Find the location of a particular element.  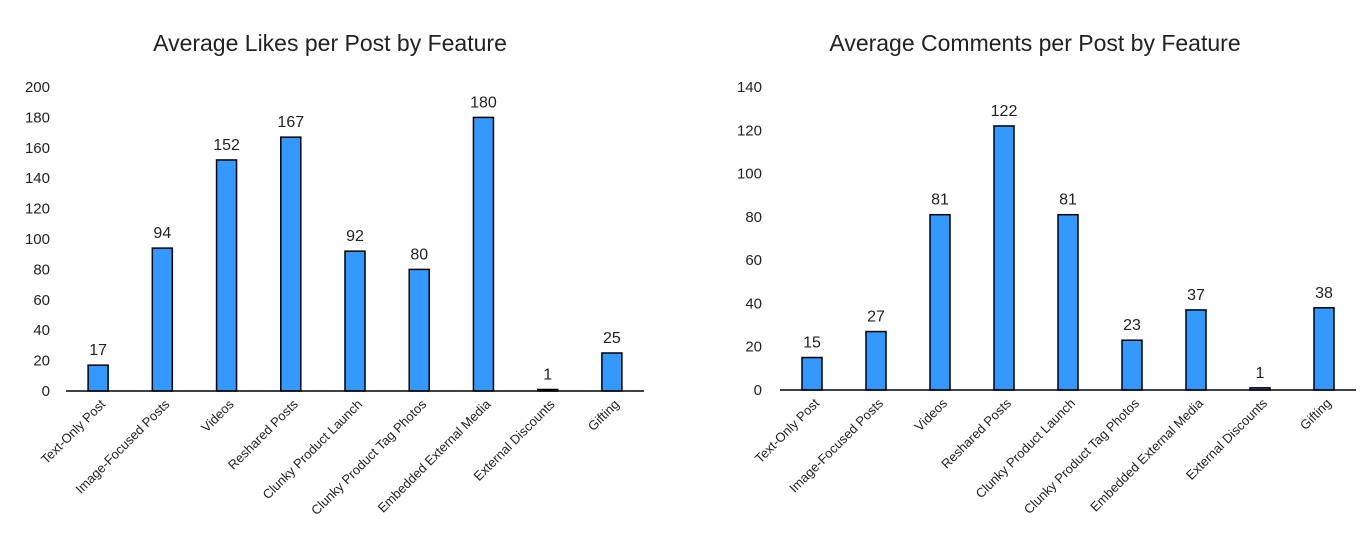

data-label: 167 is located at coordinates (290, 122).